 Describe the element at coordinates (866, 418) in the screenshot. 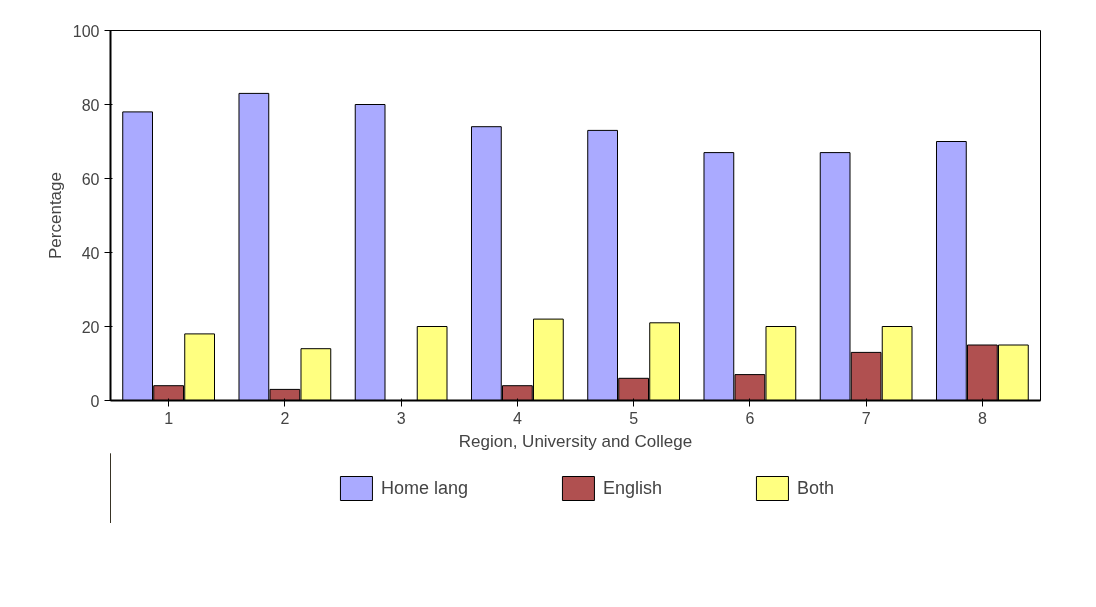

I see `x-tick-label: 7` at that location.